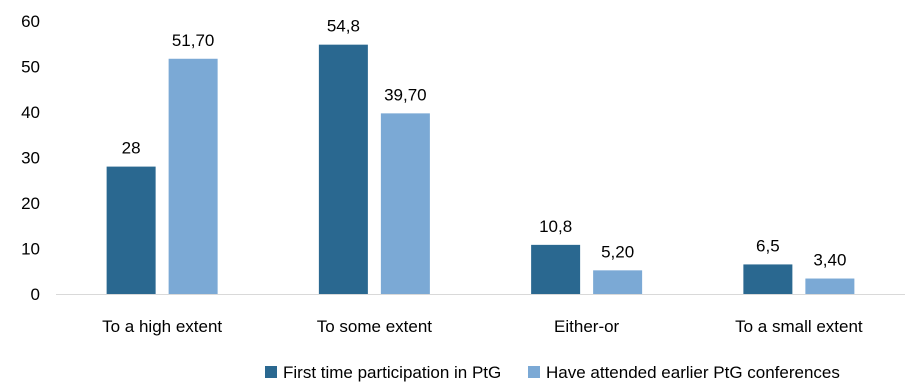 This screenshot has height=389, width=913. What do you see at coordinates (768, 245) in the screenshot?
I see `data-label: 6,5` at bounding box center [768, 245].